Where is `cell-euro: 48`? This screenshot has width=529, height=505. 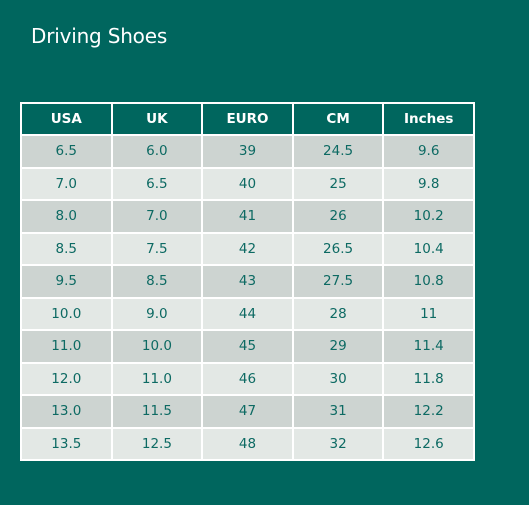 cell-euro: 48 is located at coordinates (247, 443).